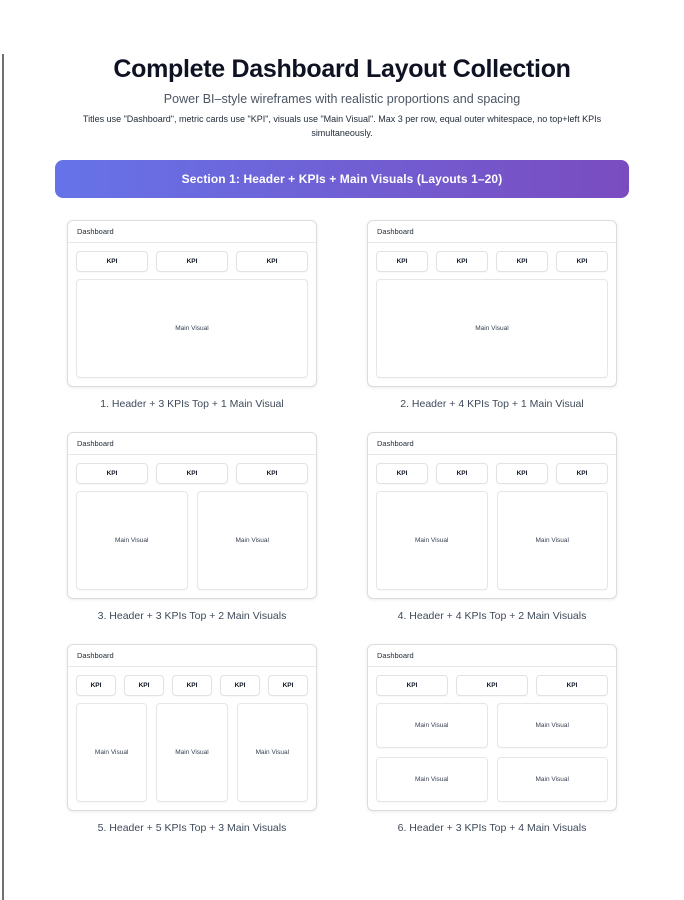 The image size is (684, 900). I want to click on layout-caption: 3. Header + 3 KPIs Top + 2 Main Visuals, so click(192, 616).